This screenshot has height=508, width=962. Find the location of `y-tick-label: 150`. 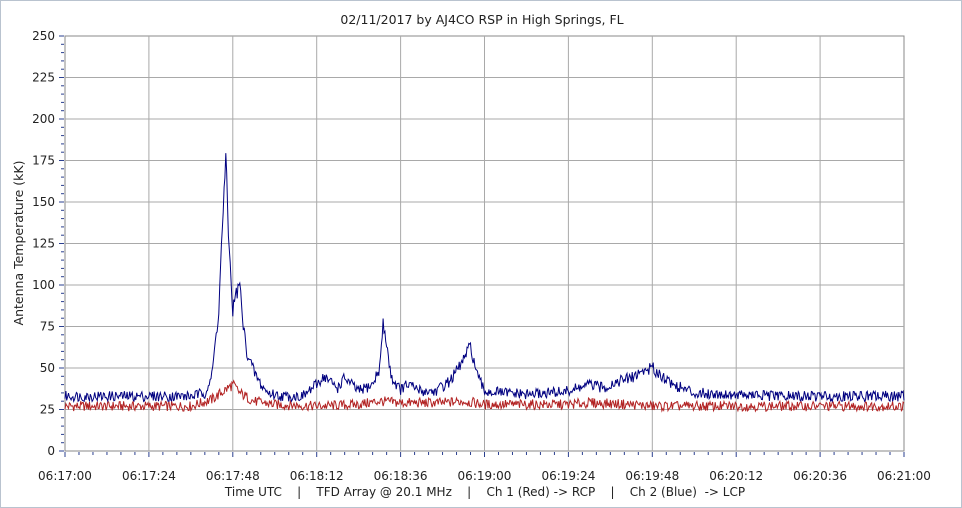

y-tick-label: 150 is located at coordinates (43, 202).